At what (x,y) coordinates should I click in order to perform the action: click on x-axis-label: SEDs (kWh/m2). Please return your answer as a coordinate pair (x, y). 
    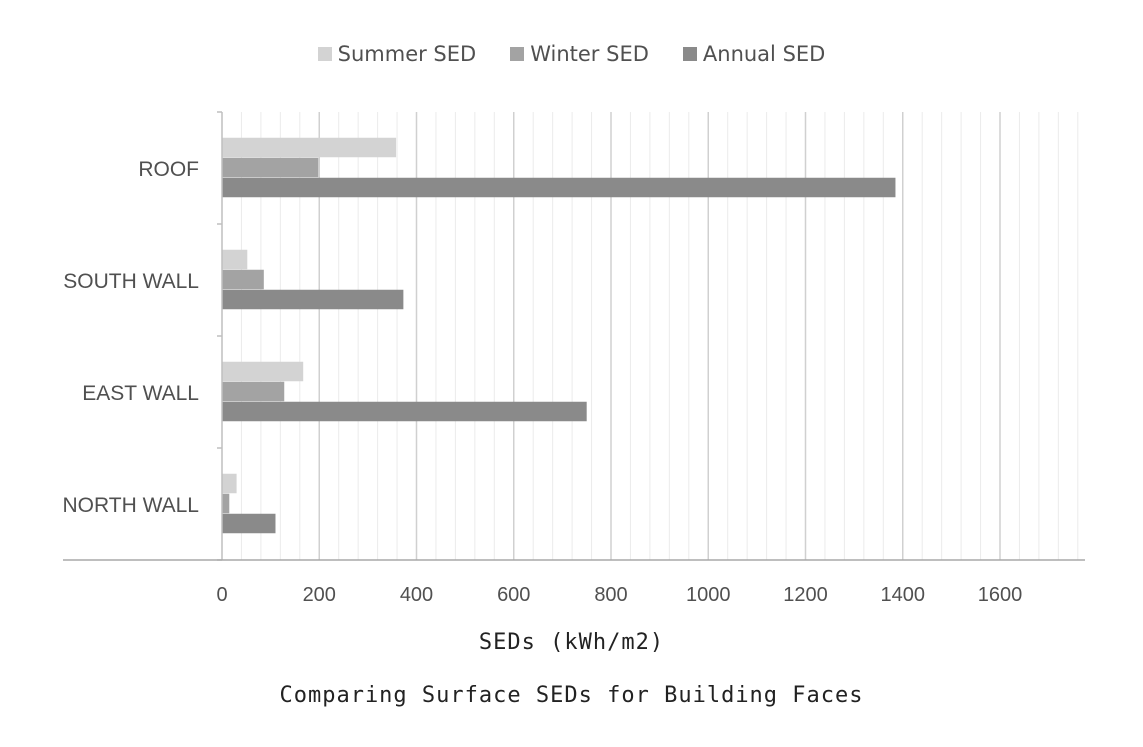
    Looking at the image, I should click on (571, 642).